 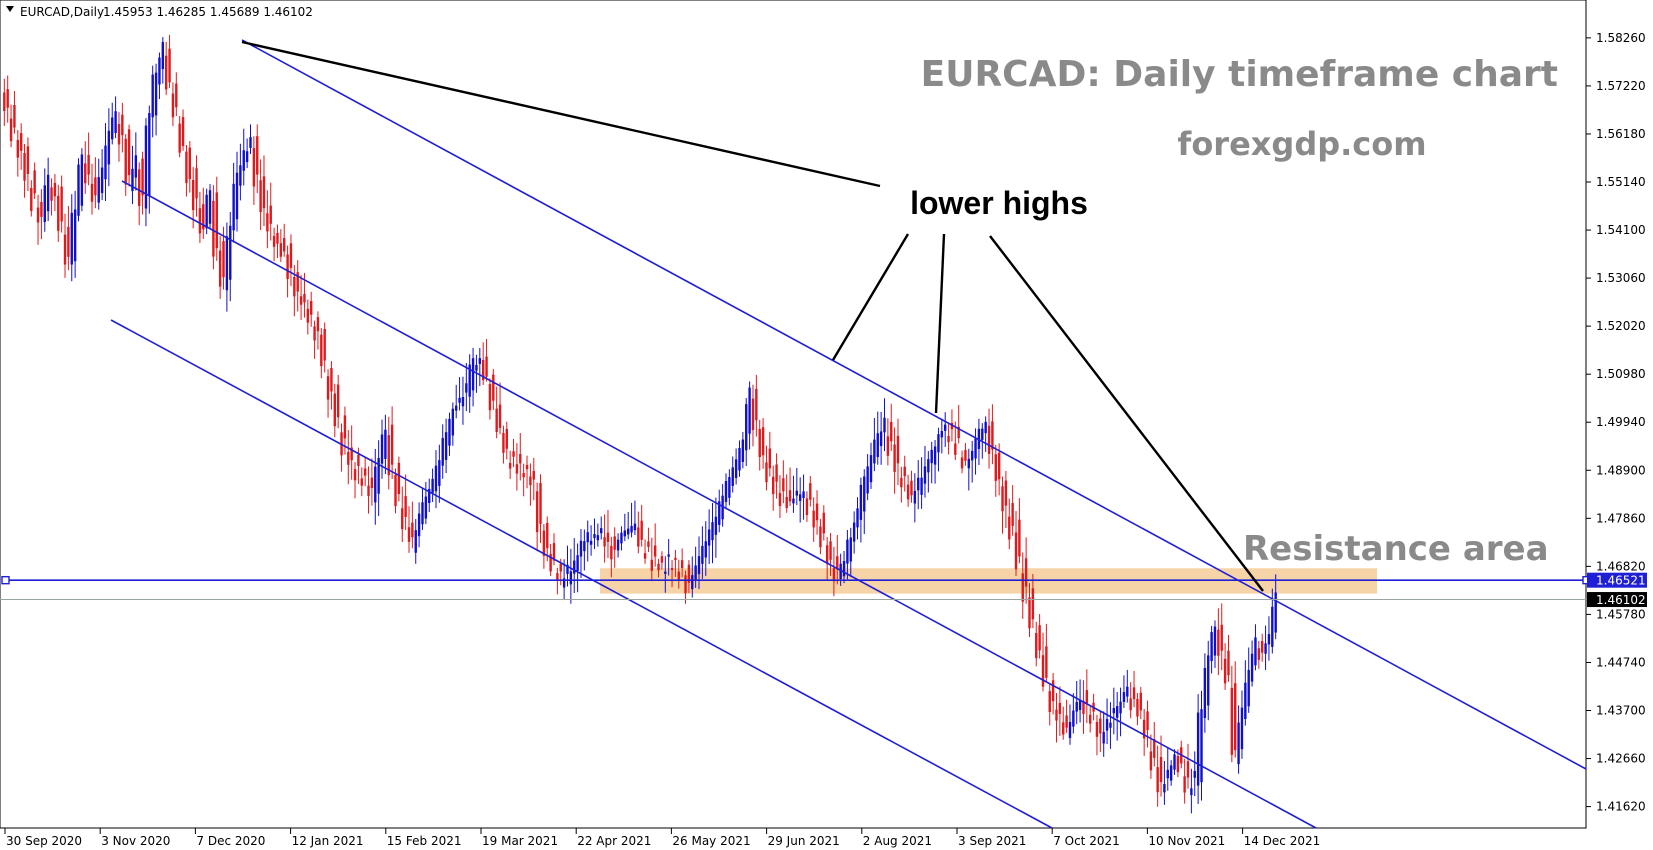 I want to click on dropdown-triangle-icon, so click(x=10, y=9).